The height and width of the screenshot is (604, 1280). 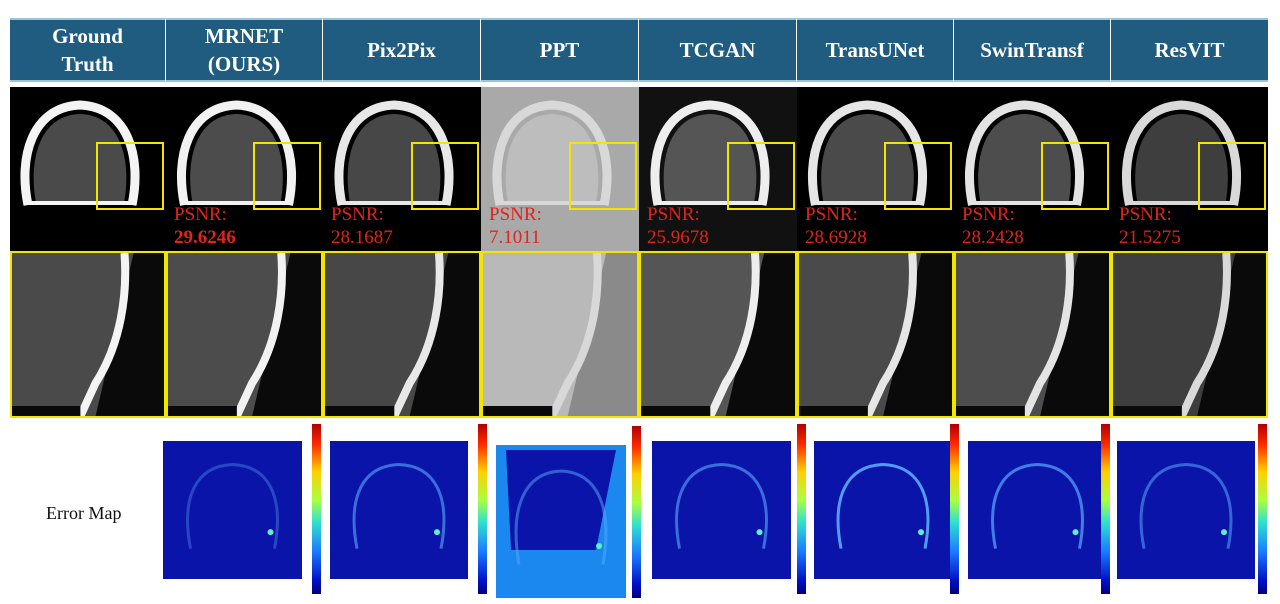 I want to click on colorbar-res, so click(x=1262, y=509).